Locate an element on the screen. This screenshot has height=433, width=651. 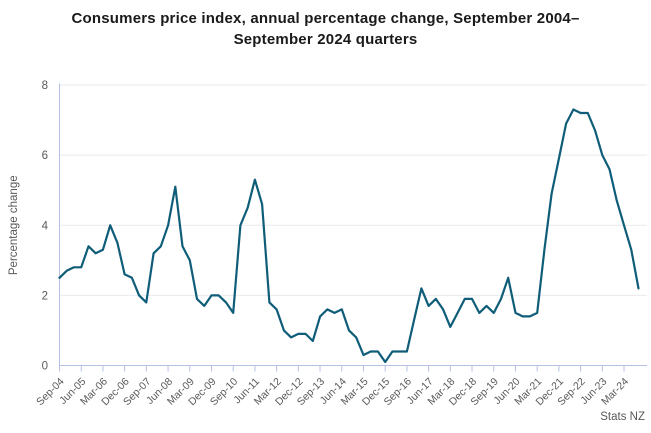
y-tick-label: 8 is located at coordinates (45, 86).